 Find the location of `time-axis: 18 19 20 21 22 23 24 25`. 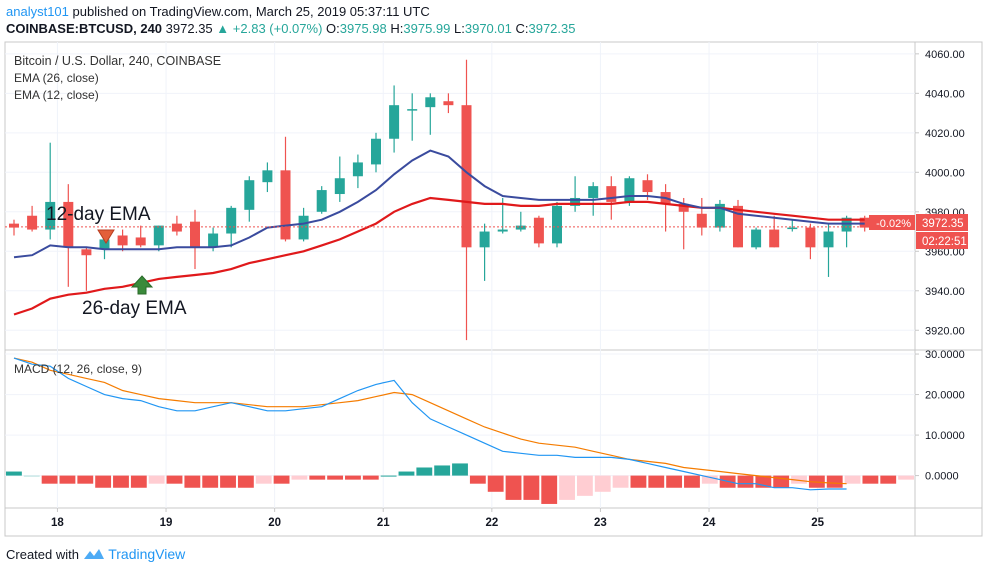

time-axis: 18 19 20 21 22 23 24 25 is located at coordinates (438, 518).